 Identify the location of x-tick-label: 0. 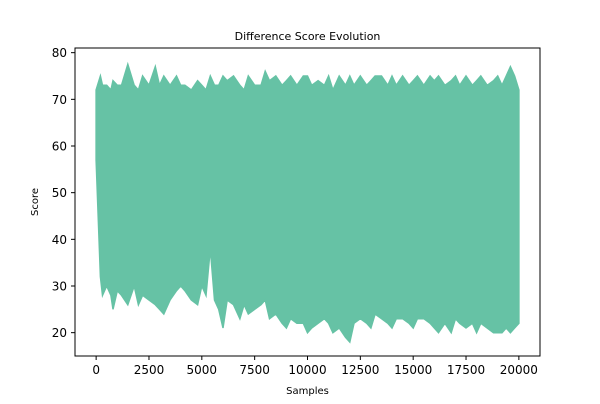
(96, 370).